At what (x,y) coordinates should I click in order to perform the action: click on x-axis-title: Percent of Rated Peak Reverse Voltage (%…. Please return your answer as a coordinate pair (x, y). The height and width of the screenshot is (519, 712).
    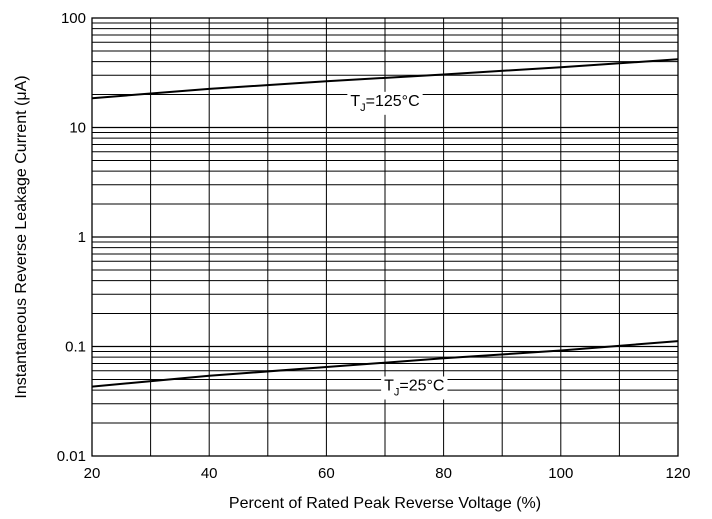
    Looking at the image, I should click on (385, 503).